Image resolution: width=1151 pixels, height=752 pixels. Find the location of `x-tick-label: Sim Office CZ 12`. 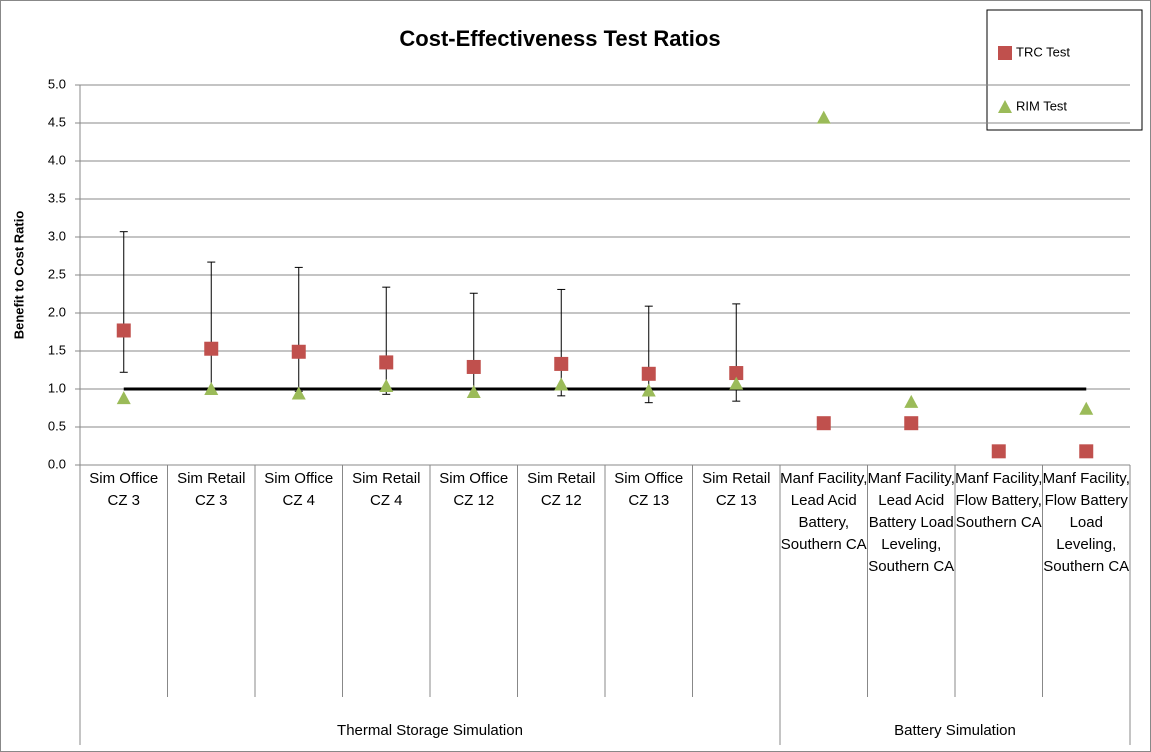

x-tick-label: Sim Office CZ 12 is located at coordinates (474, 489).